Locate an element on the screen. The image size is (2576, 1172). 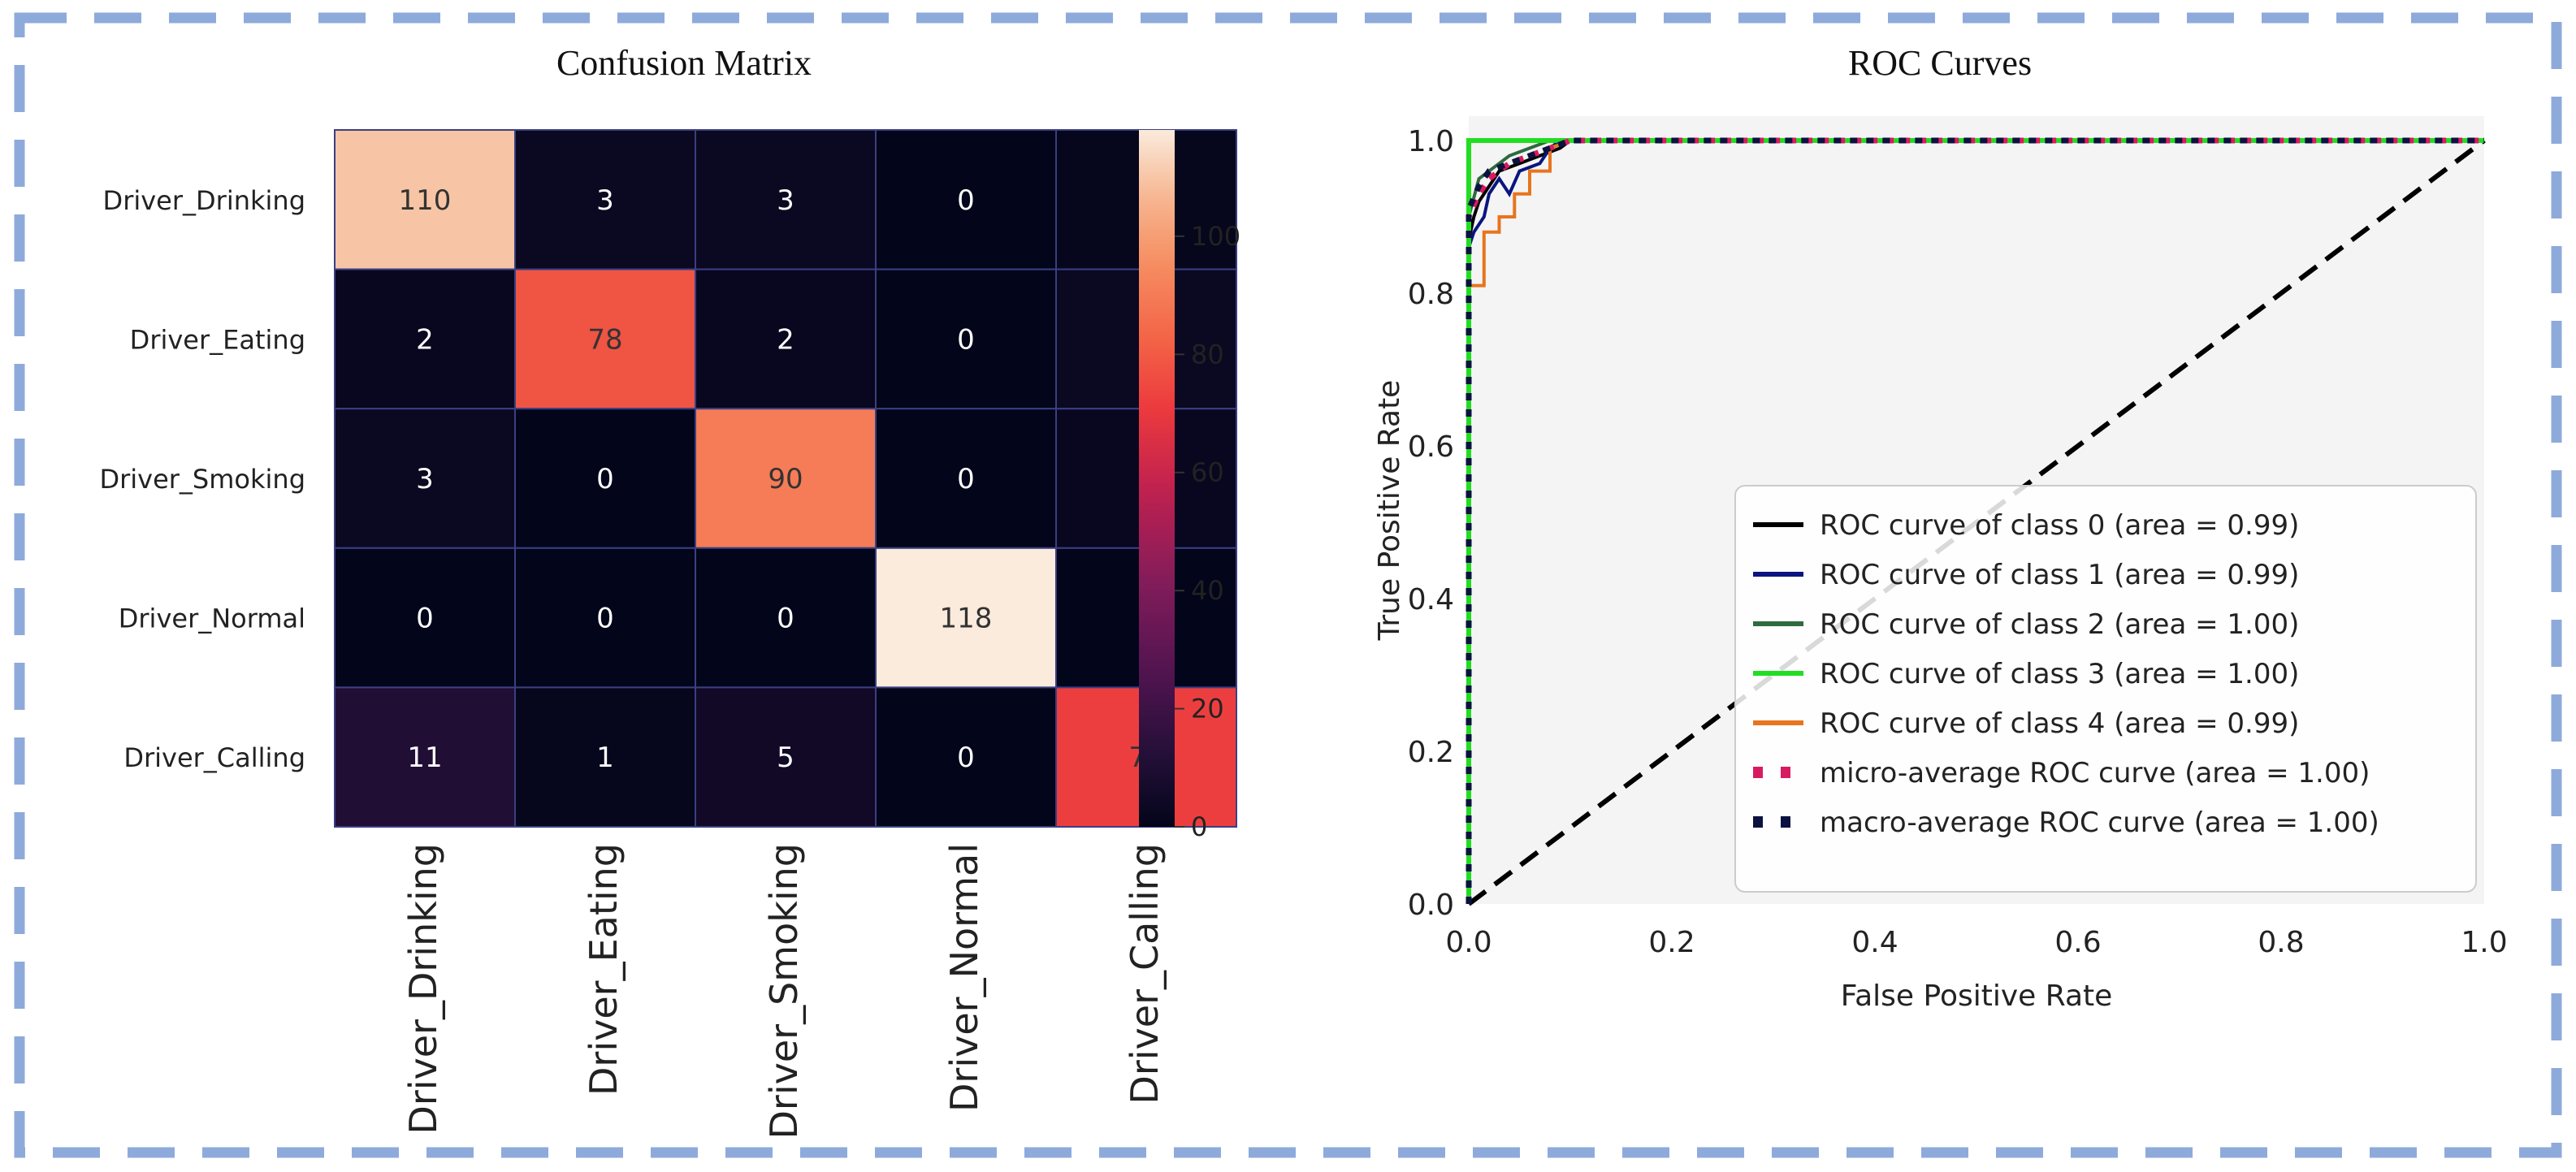
heatmap-col-label: Driver_Drinking is located at coordinates (423, 989).